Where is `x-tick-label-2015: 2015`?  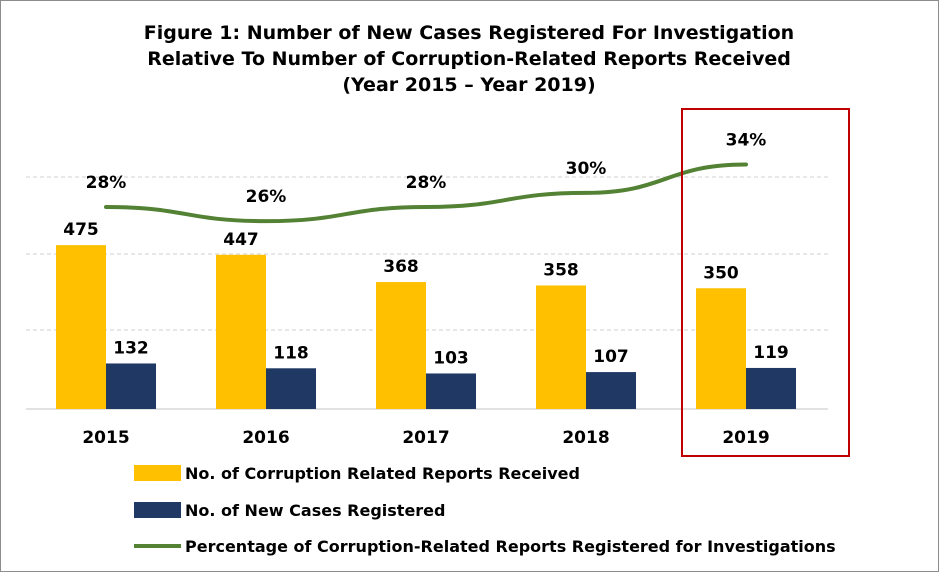
x-tick-label-2015: 2015 is located at coordinates (105, 438).